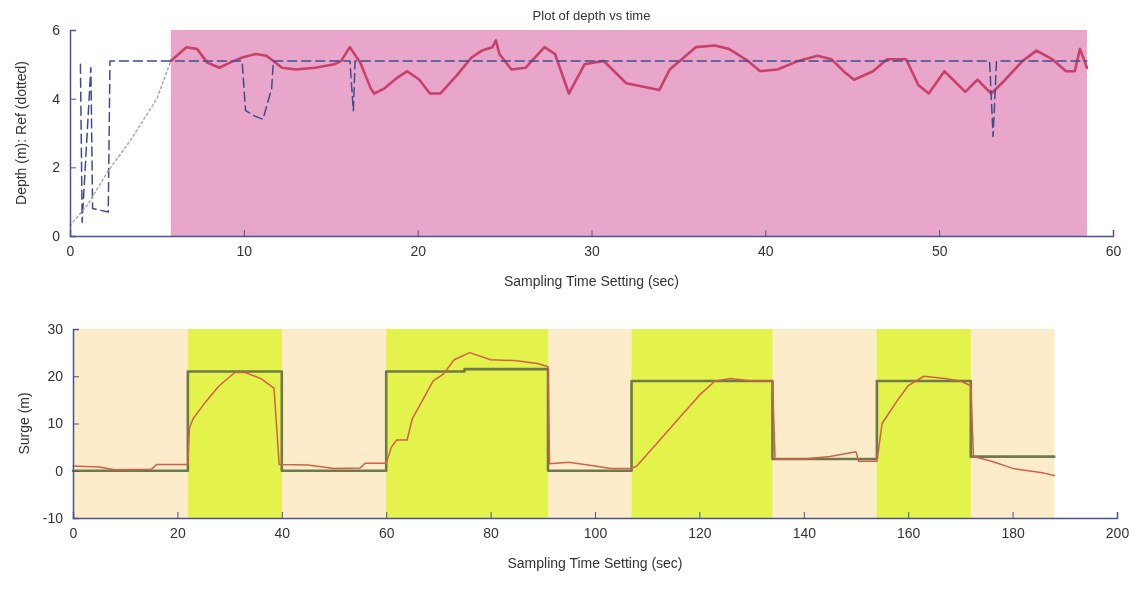 The width and height of the screenshot is (1141, 590). I want to click on x-tick-label: 100, so click(595, 532).